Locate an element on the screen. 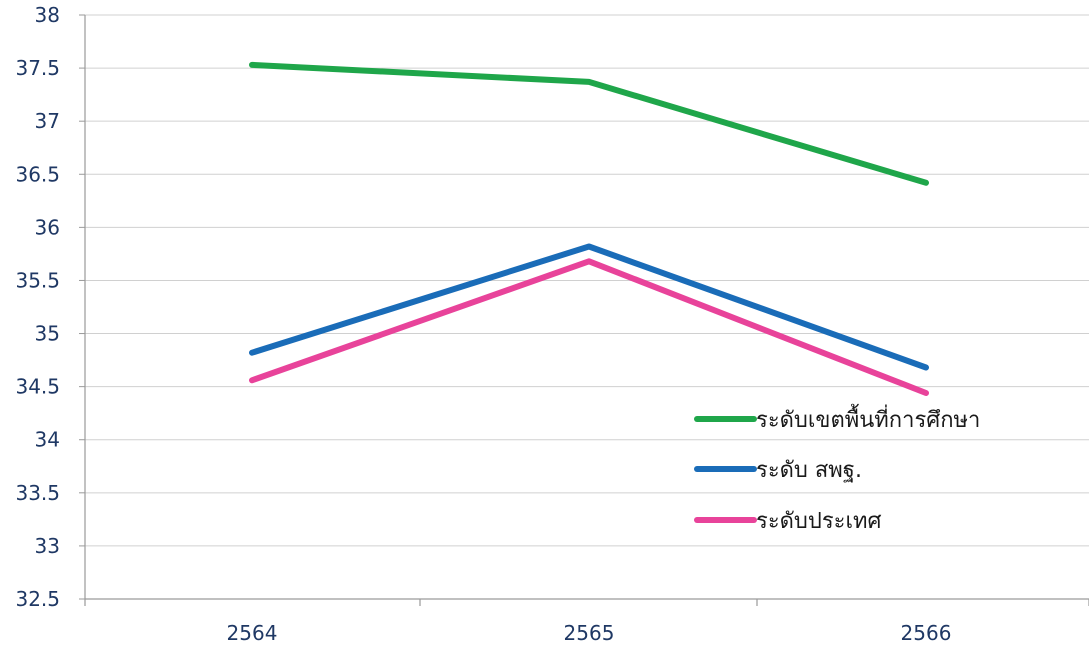  y-tick-label: 33.5 is located at coordinates (37, 493).